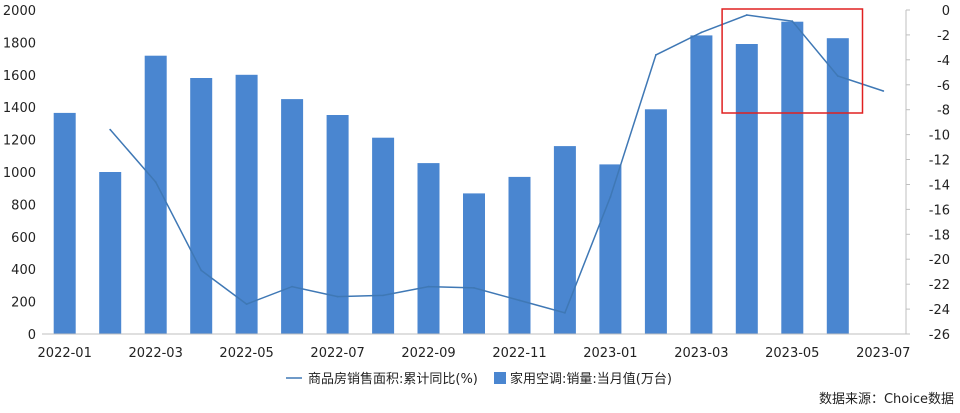  Describe the element at coordinates (519, 353) in the screenshot. I see `x-tick-label: 2022-11` at that location.